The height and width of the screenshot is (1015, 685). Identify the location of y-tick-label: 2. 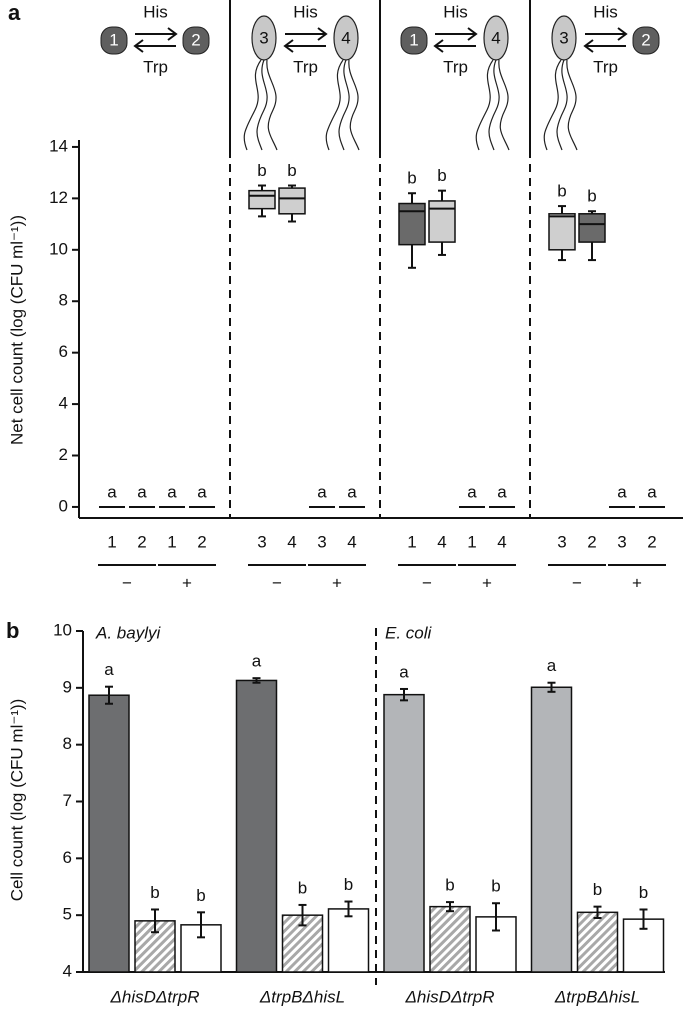
(63, 454).